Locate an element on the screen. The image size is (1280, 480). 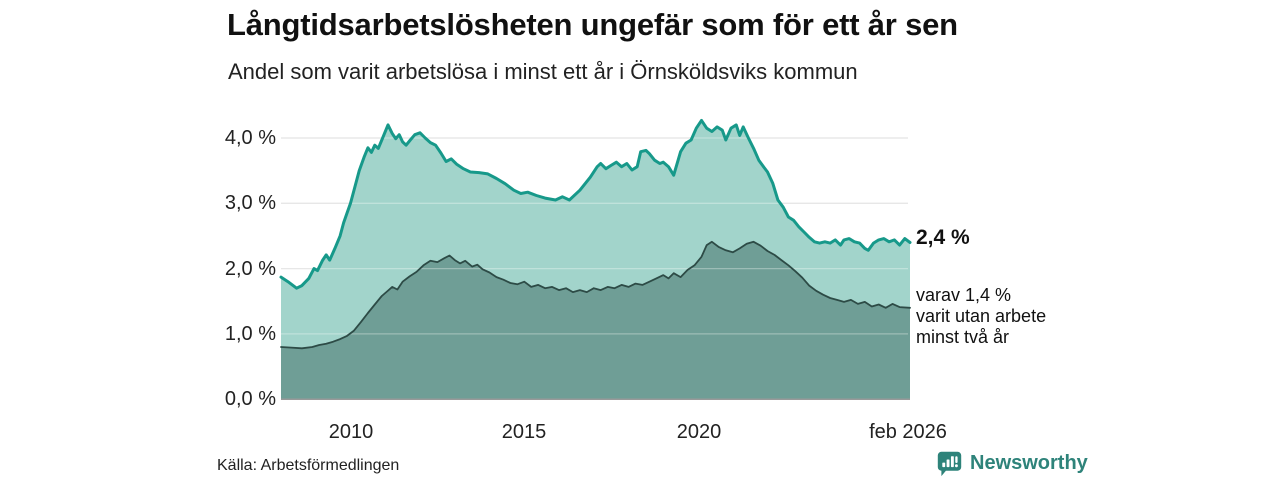
breakdown-line: minst två år is located at coordinates (963, 337).